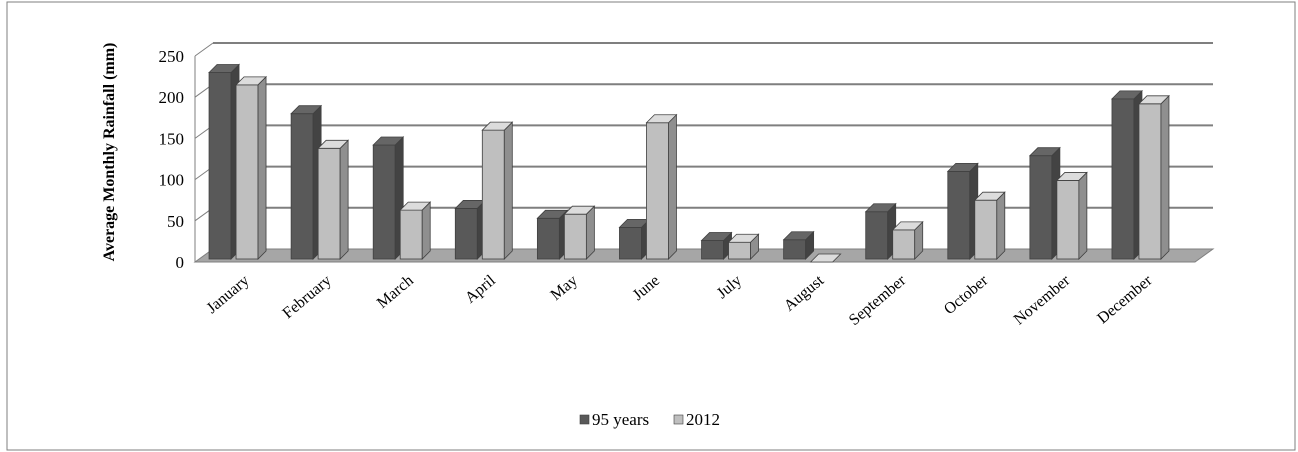  Describe the element at coordinates (172, 159) in the screenshot. I see `y-axis-ticks: 0 50 100 150 200 250` at that location.